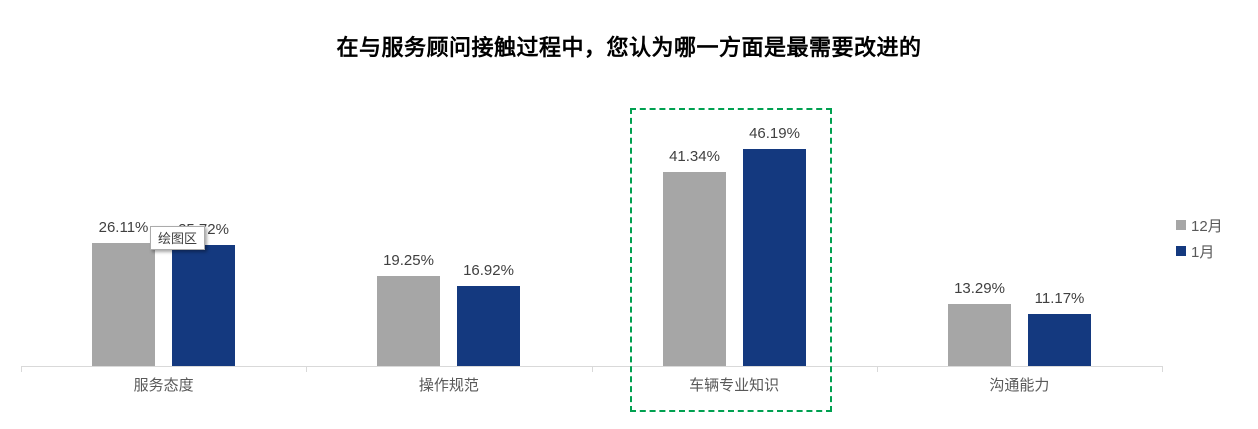  Describe the element at coordinates (1203, 252) in the screenshot. I see `legend-label: 1月` at that location.